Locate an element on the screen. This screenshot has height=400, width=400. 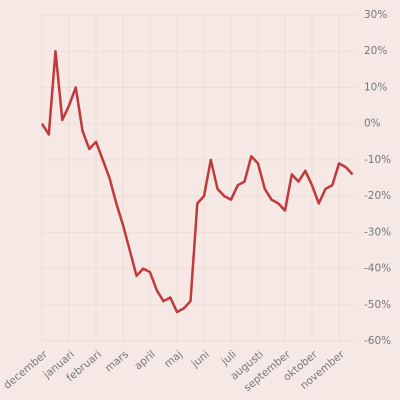
y-tick-label: 20% is located at coordinates (375, 51).